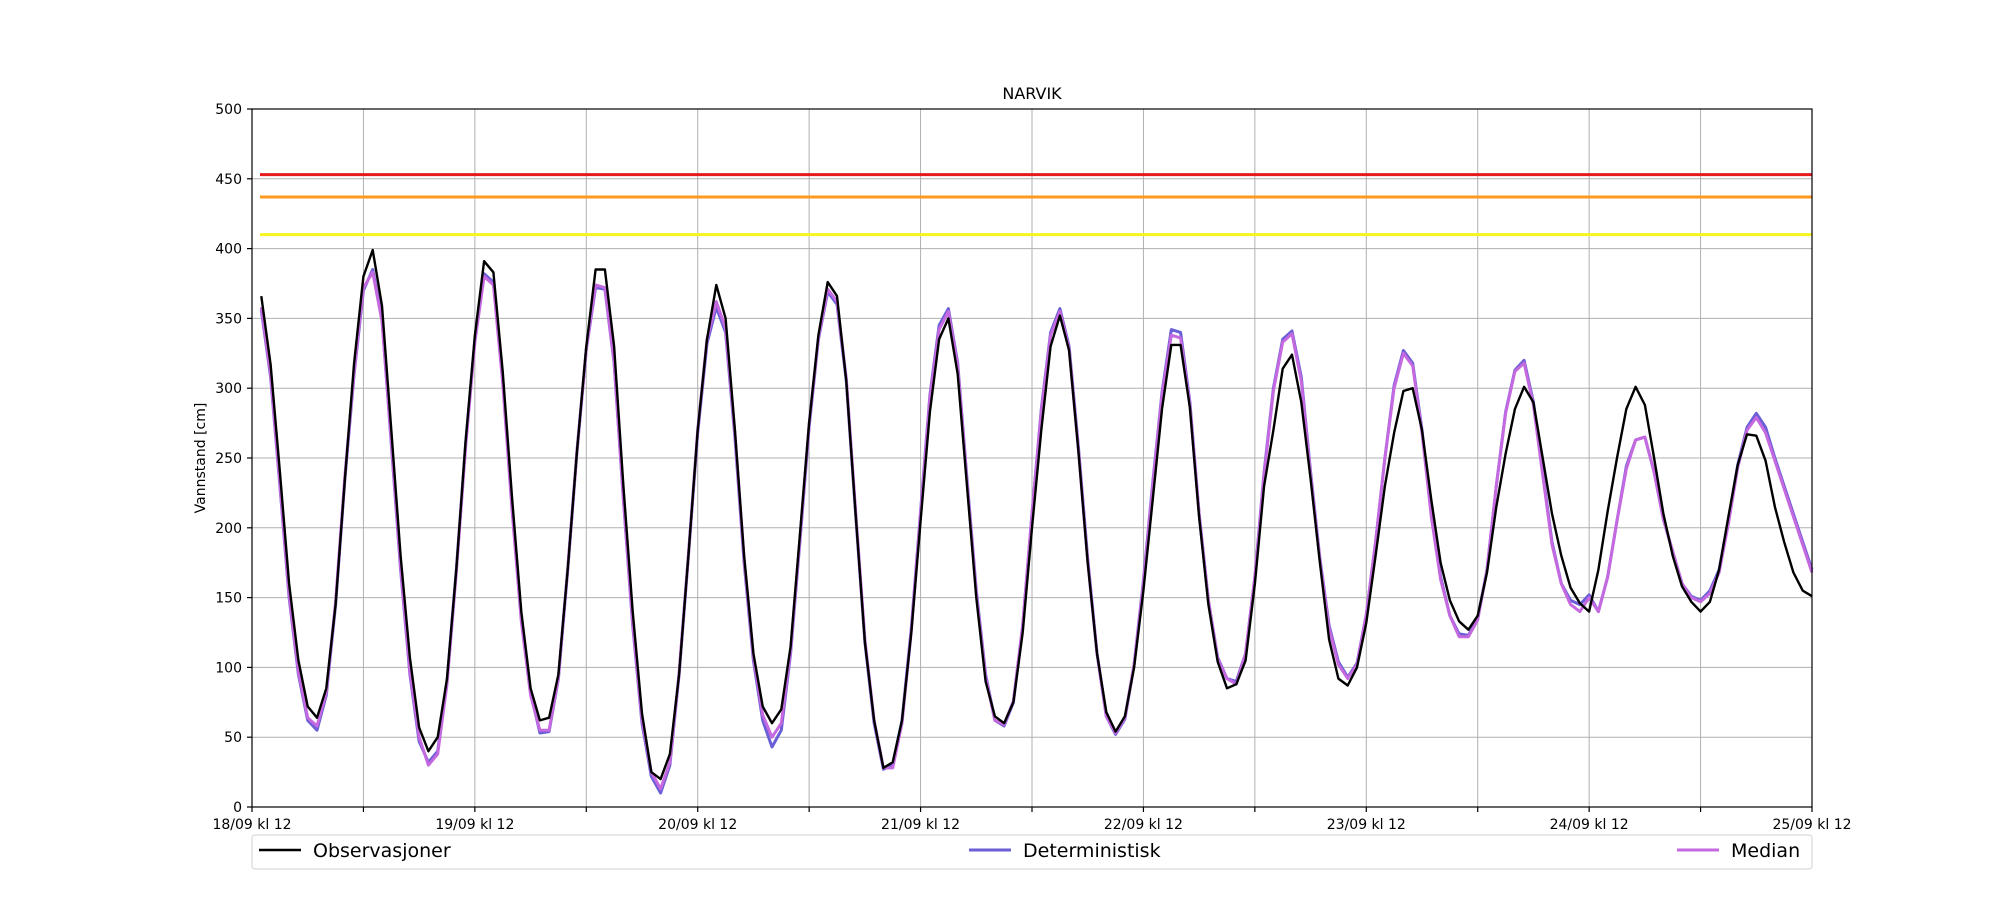 This screenshot has width=2000, height=900. I want to click on y-tick-label: 350, so click(228, 319).